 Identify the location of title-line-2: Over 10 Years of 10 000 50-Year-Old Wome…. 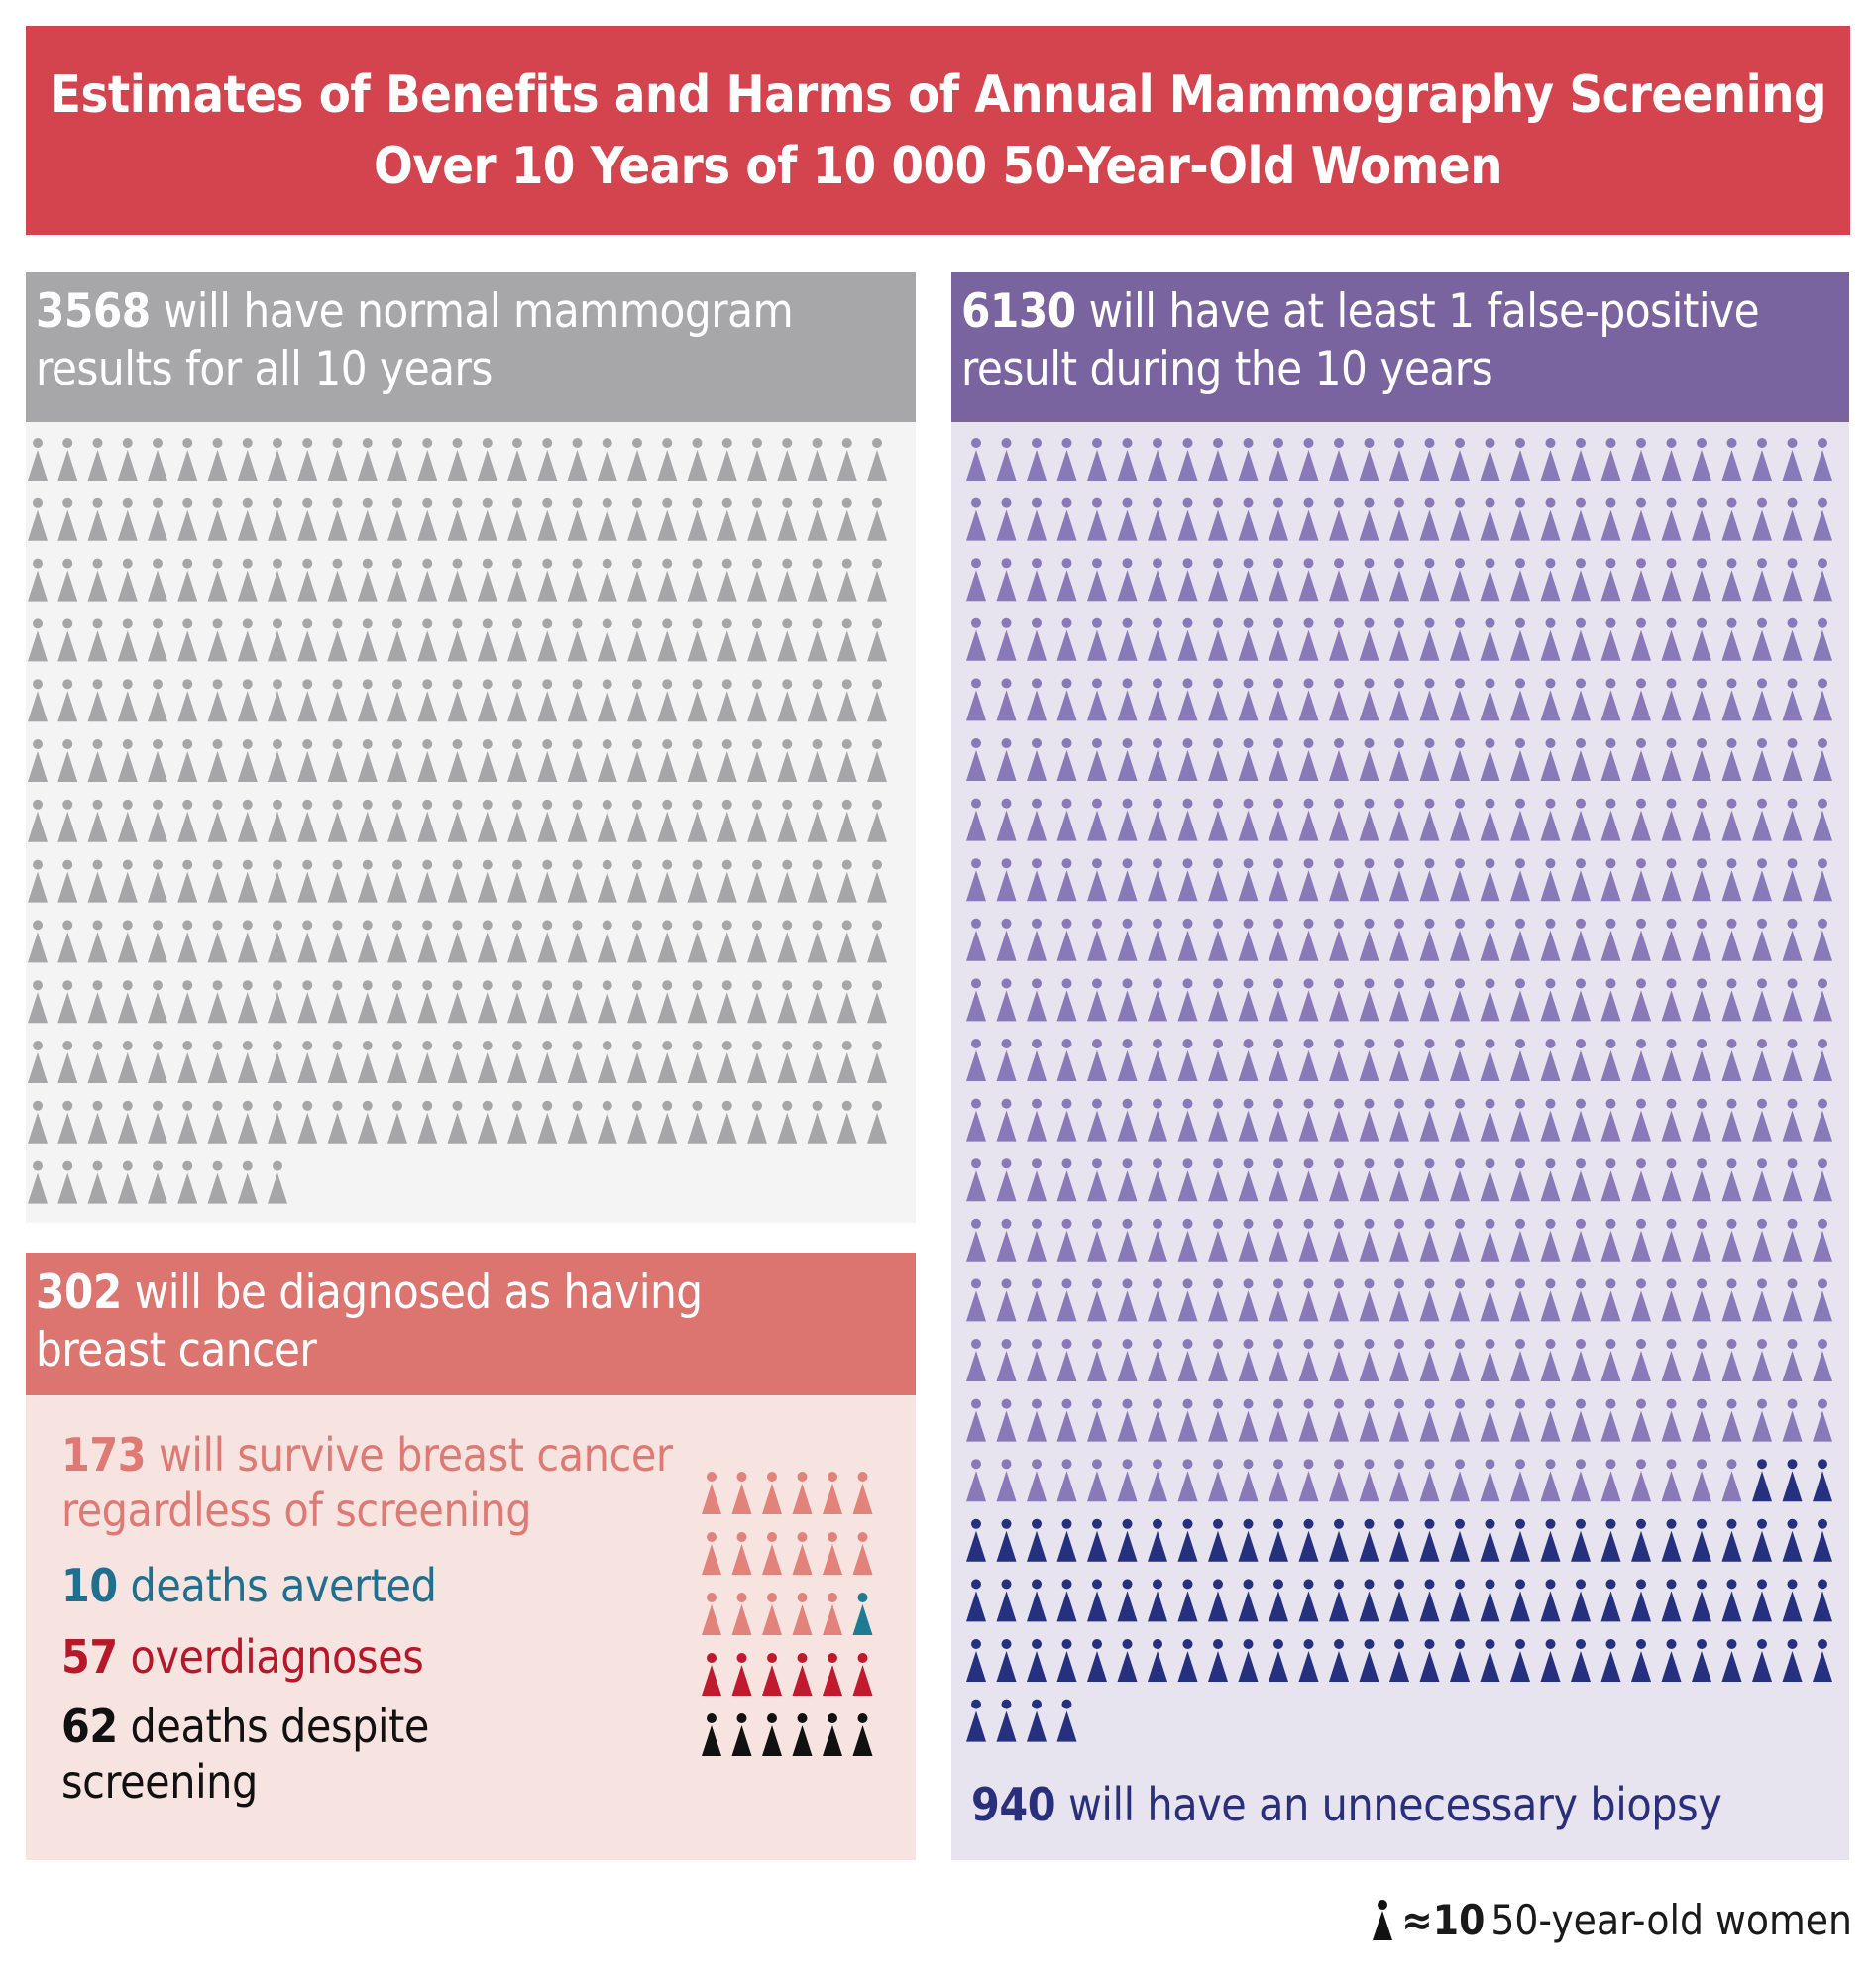
(938, 166).